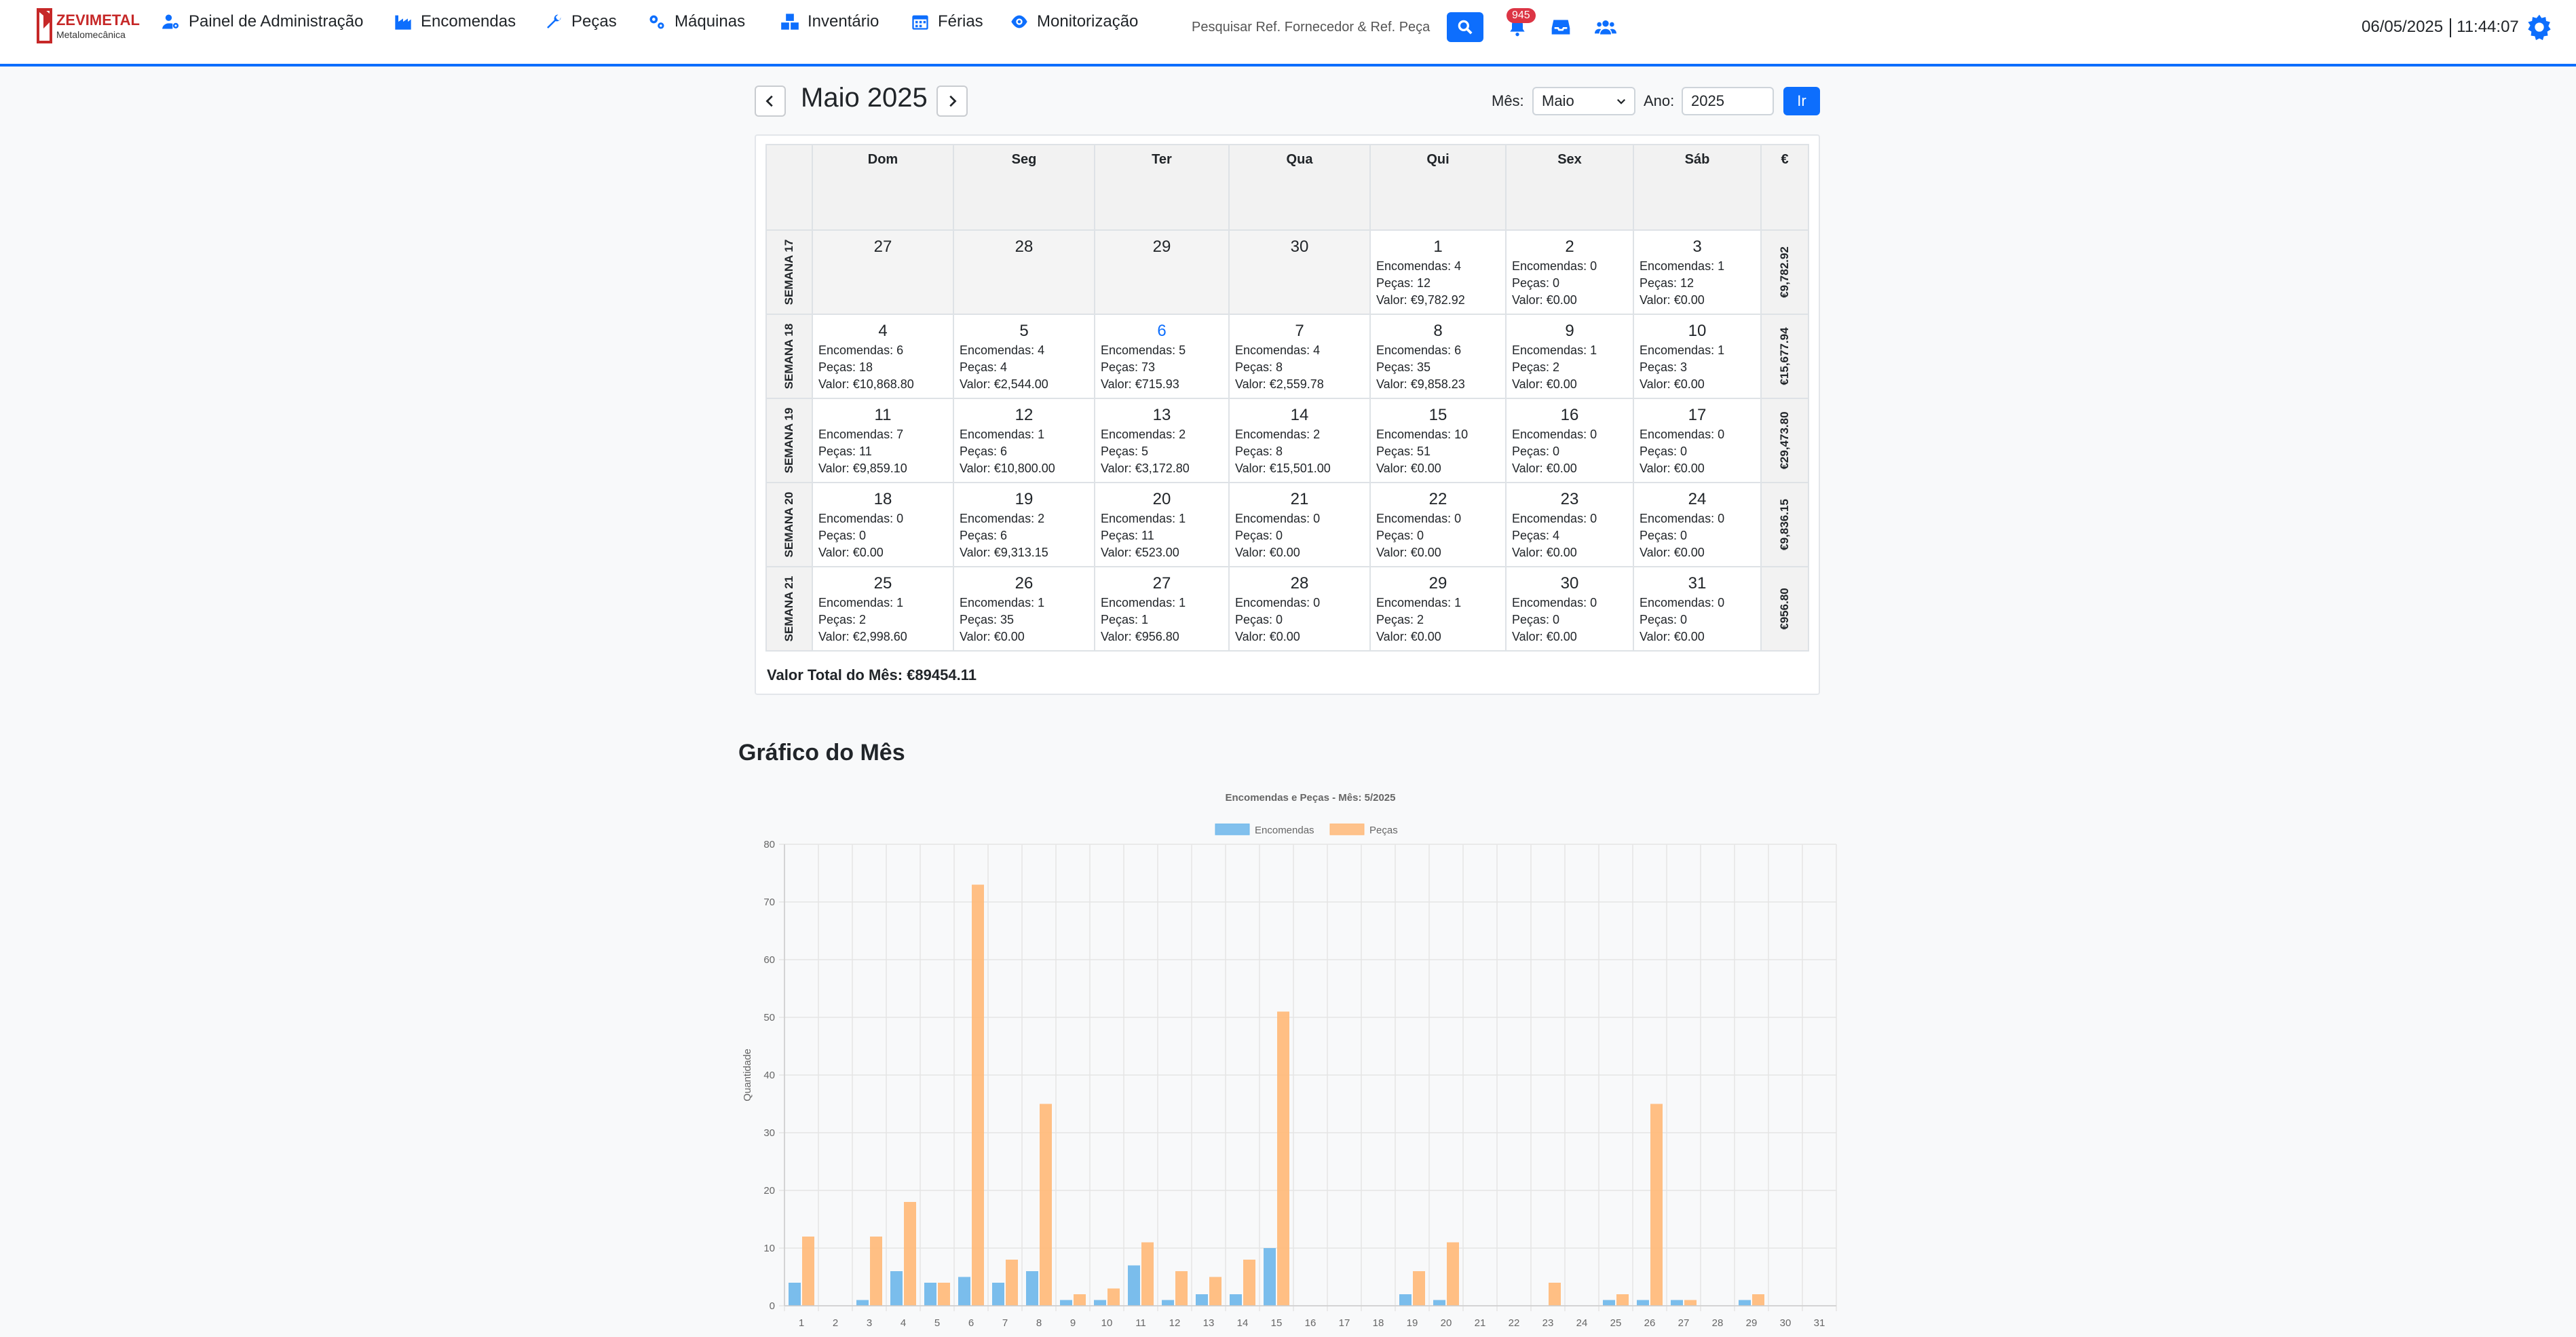 This screenshot has height=1337, width=2576. I want to click on calendar-day-cell: 30 Encomendas: 0 Peças: 0 Valor: €0.00, so click(1570, 609).